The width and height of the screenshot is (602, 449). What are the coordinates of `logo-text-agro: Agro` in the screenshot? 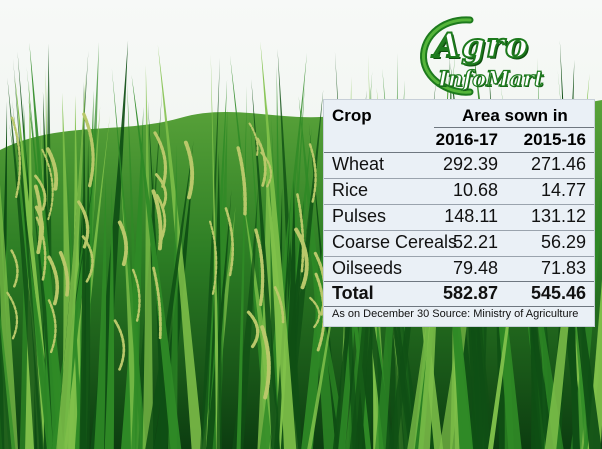 It's located at (481, 46).